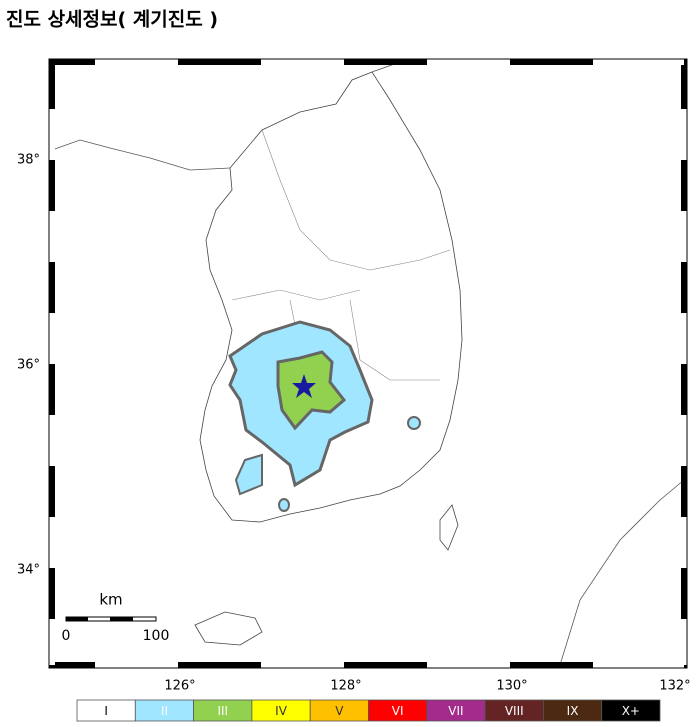  Describe the element at coordinates (511, 686) in the screenshot. I see `lon-label: 130°` at that location.